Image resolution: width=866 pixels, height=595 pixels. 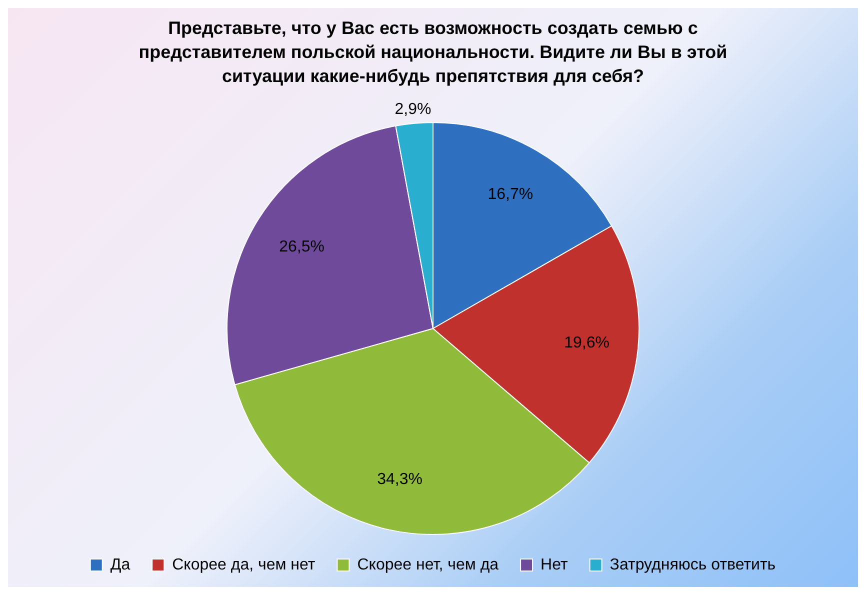 What do you see at coordinates (244, 565) in the screenshot?
I see `legend-label: Скорее да, чем нет` at bounding box center [244, 565].